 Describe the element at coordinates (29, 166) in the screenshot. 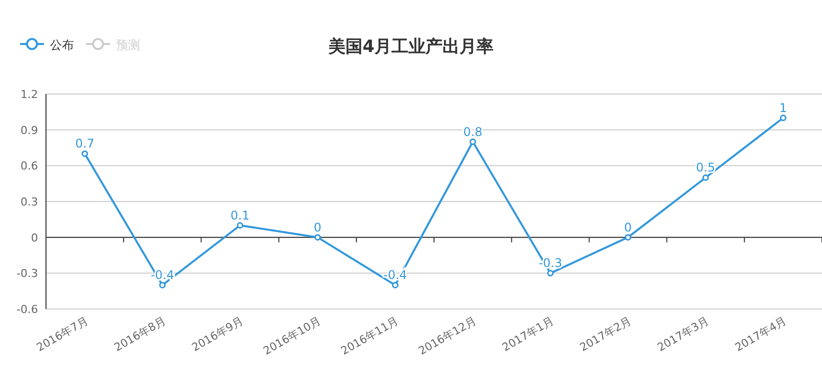

I see `y-tick-label: 0.6` at that location.